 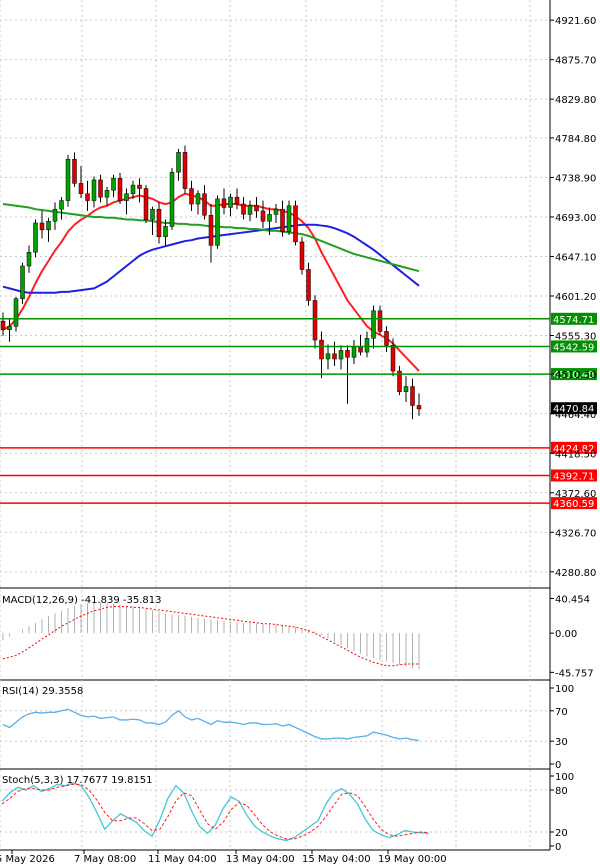 I want to click on price-tick-label: 4693.00, so click(x=575, y=218).